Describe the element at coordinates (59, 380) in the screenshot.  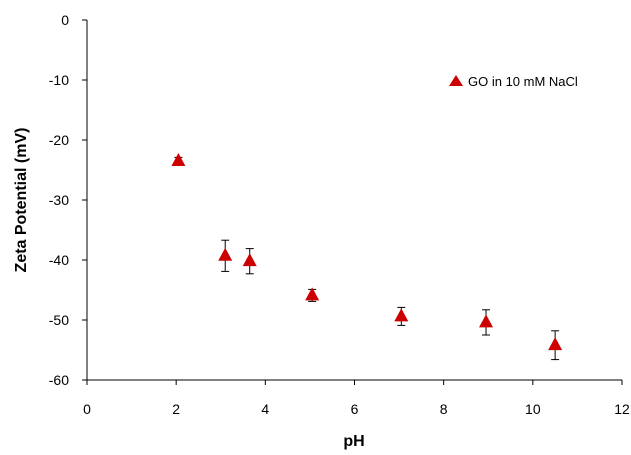
I see `y-tick-label: -60` at that location.